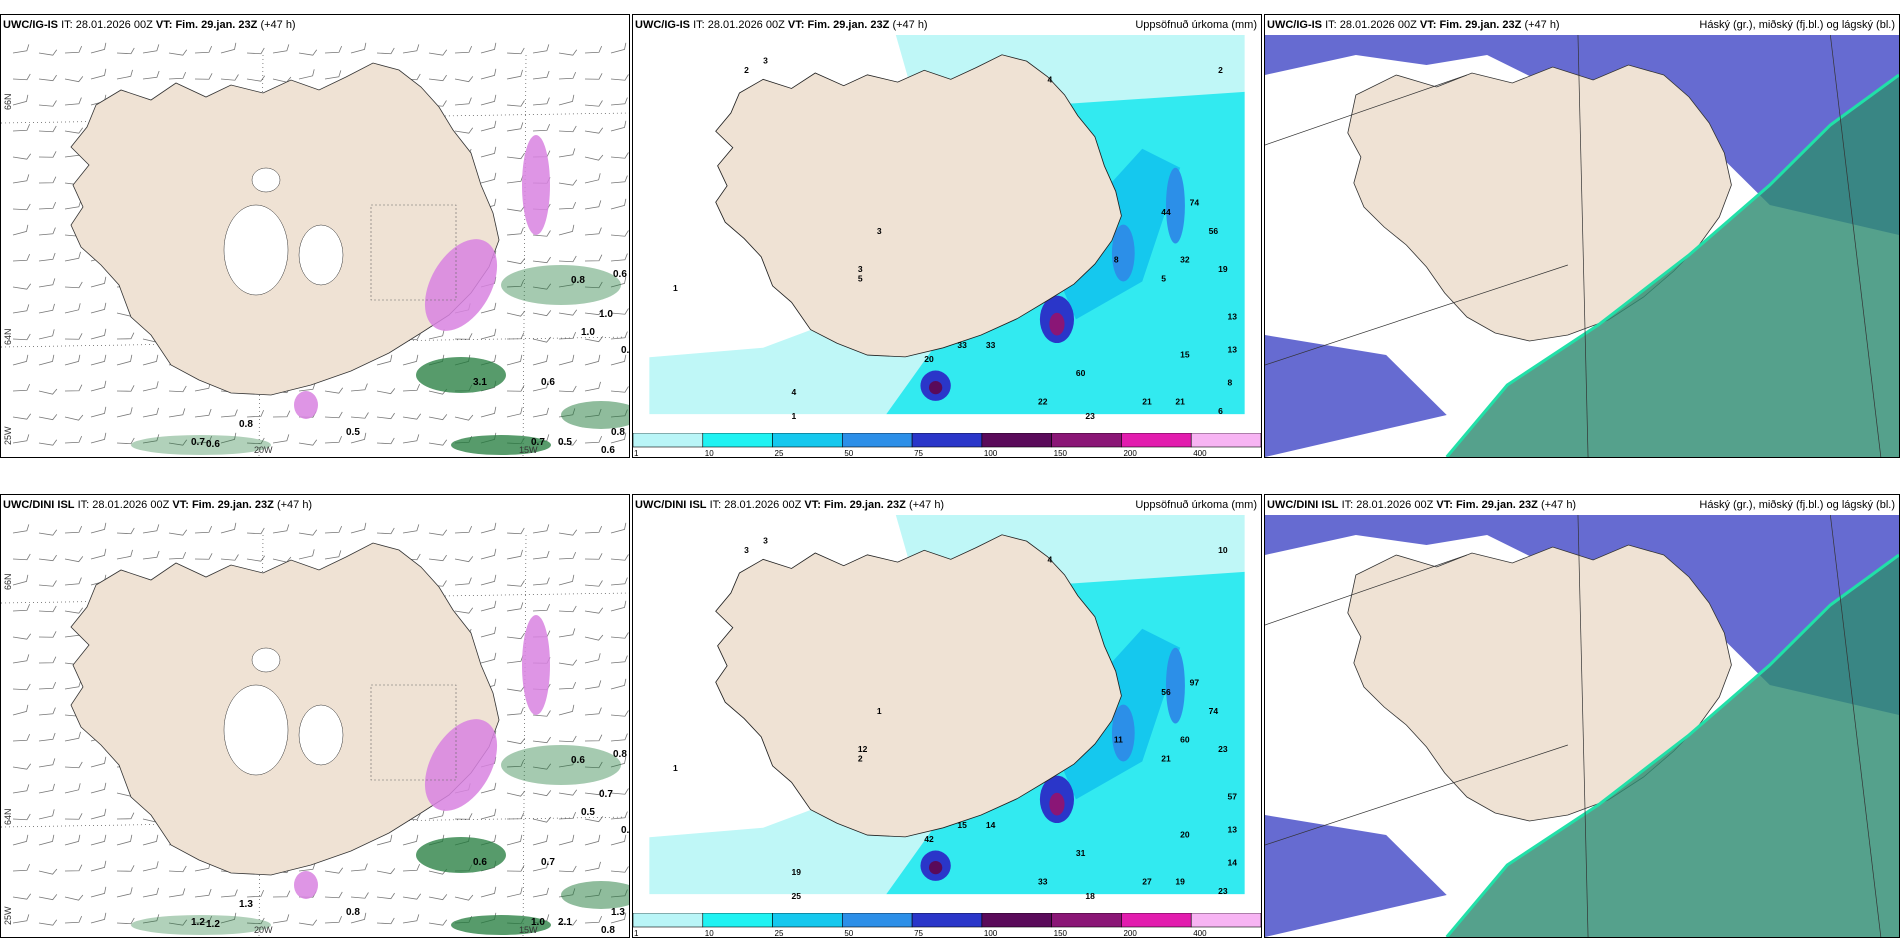 The image size is (1900, 950). What do you see at coordinates (618, 912) in the screenshot?
I see `value-label: 1.3` at bounding box center [618, 912].